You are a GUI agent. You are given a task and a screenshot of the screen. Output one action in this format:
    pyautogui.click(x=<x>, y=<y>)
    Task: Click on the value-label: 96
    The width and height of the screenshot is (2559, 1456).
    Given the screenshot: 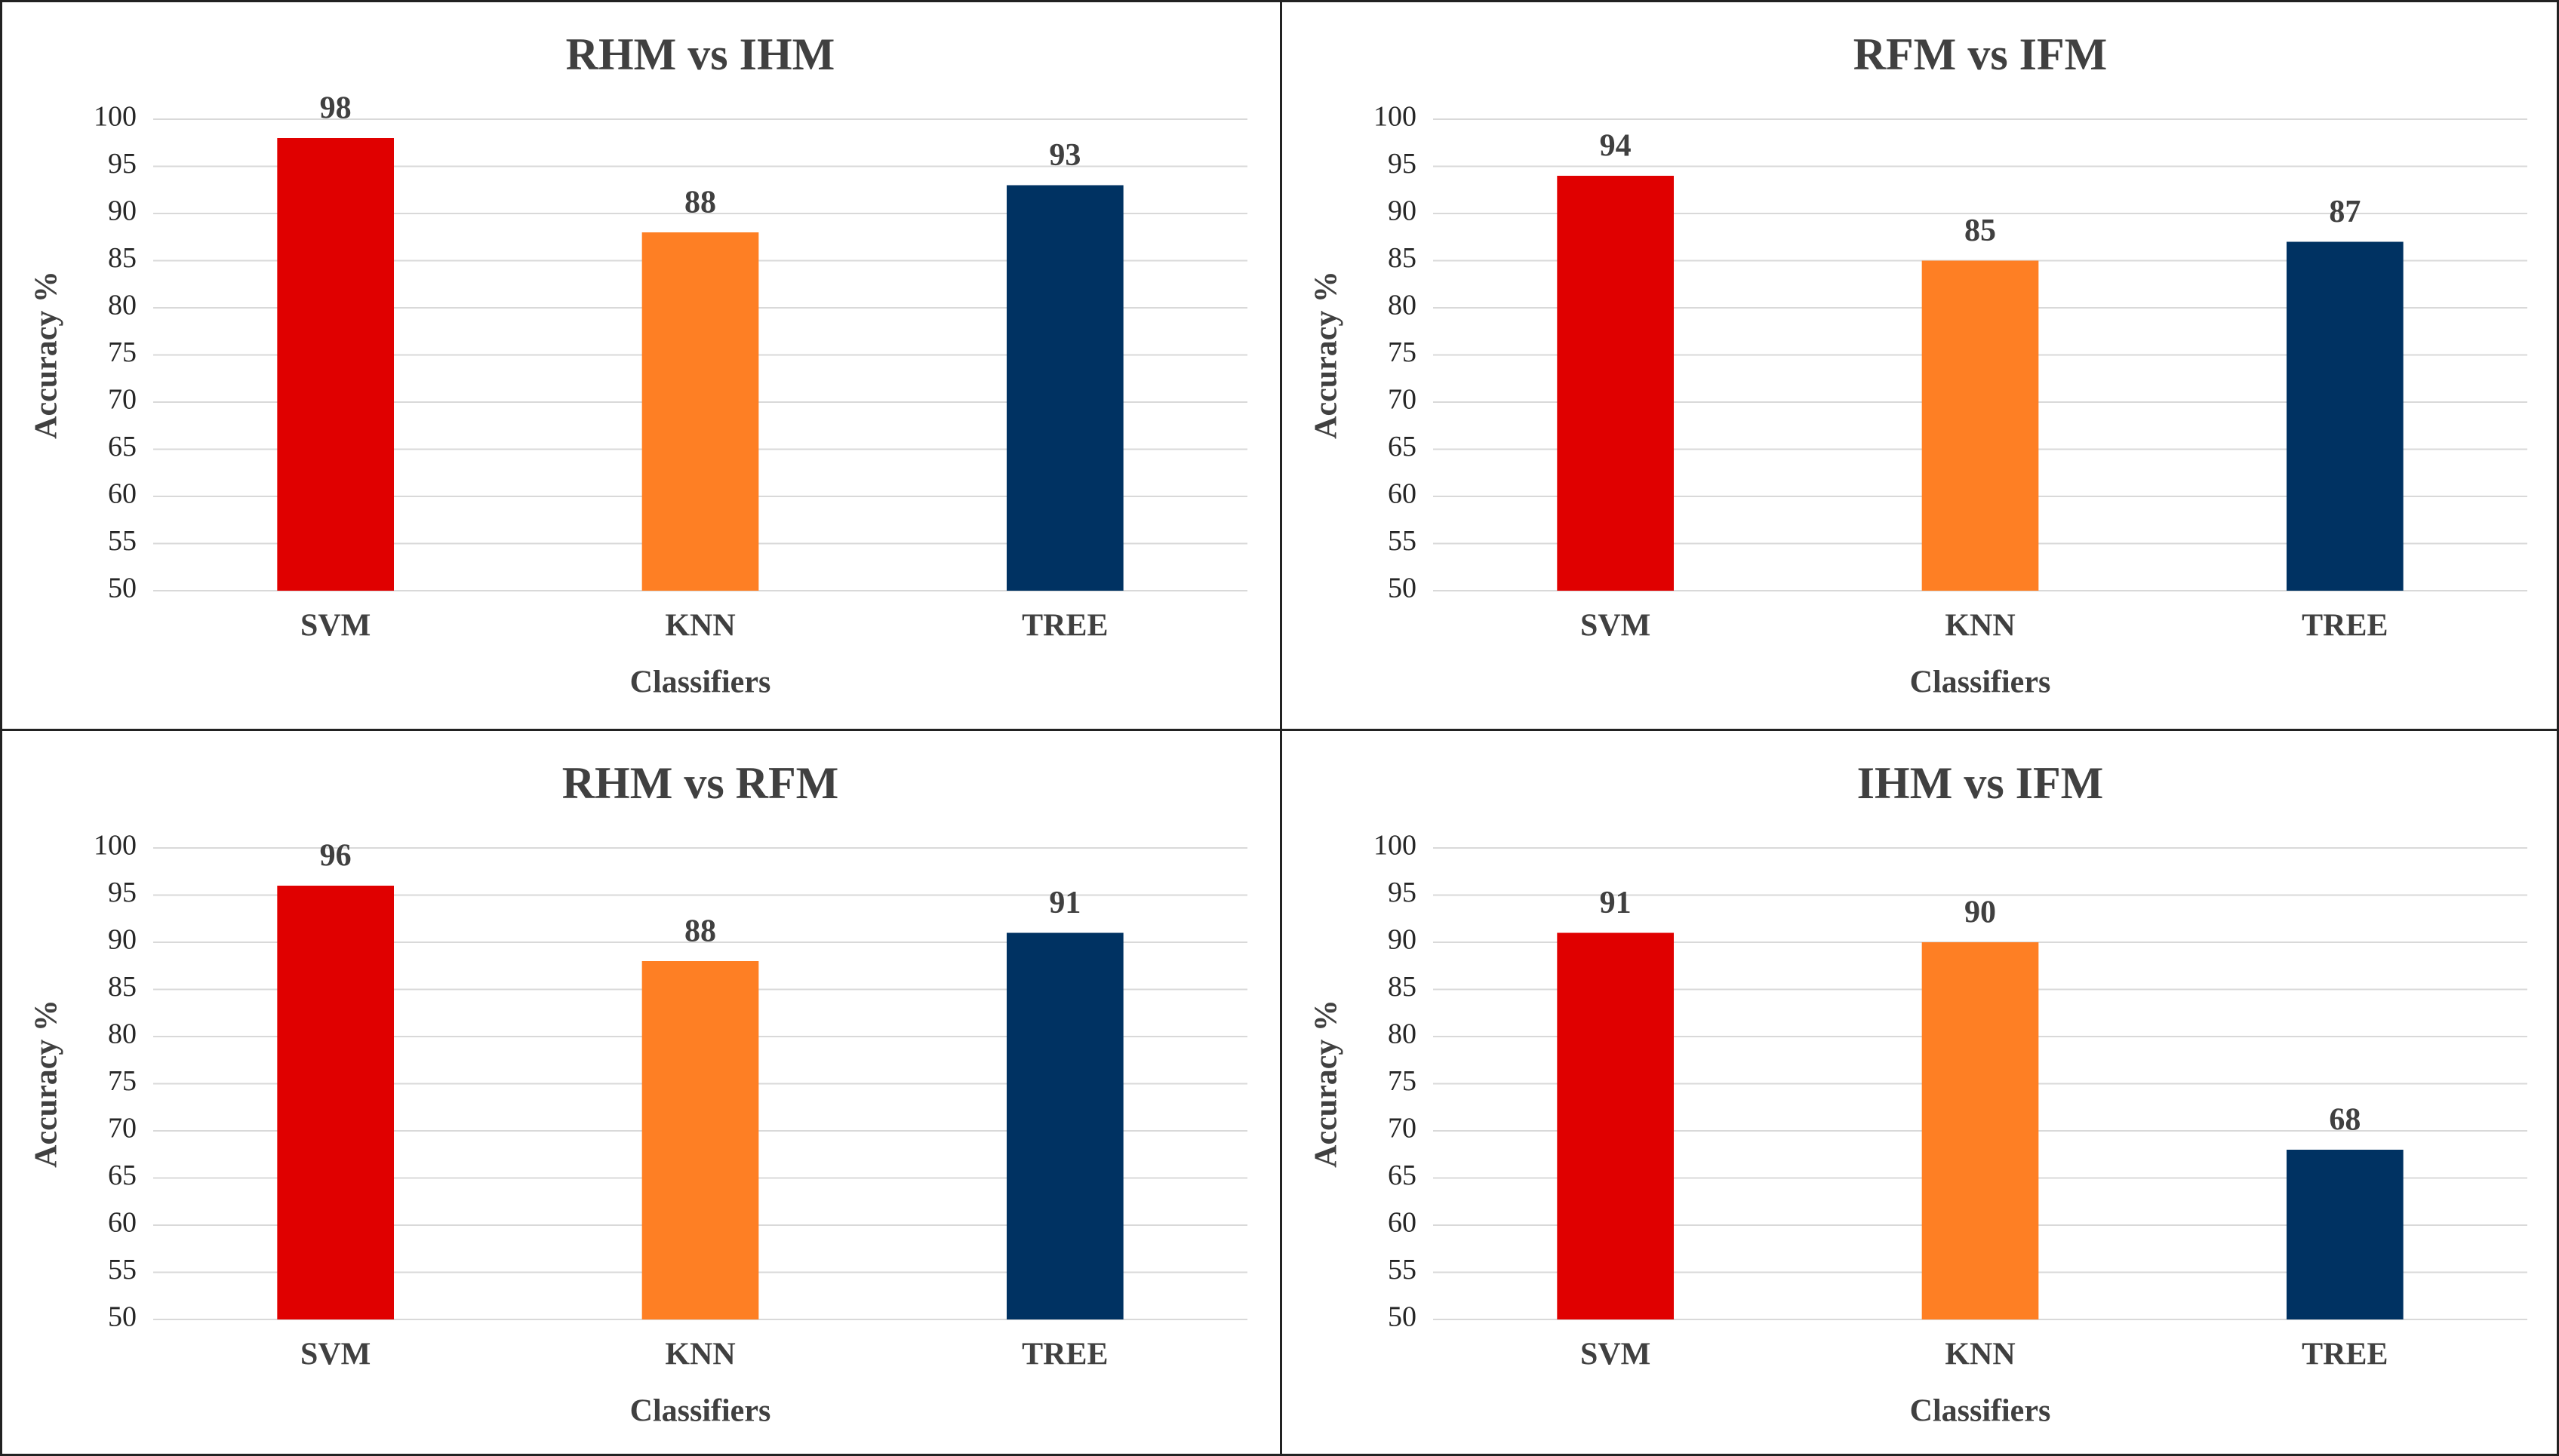 What is the action you would take?
    pyautogui.click(x=336, y=856)
    